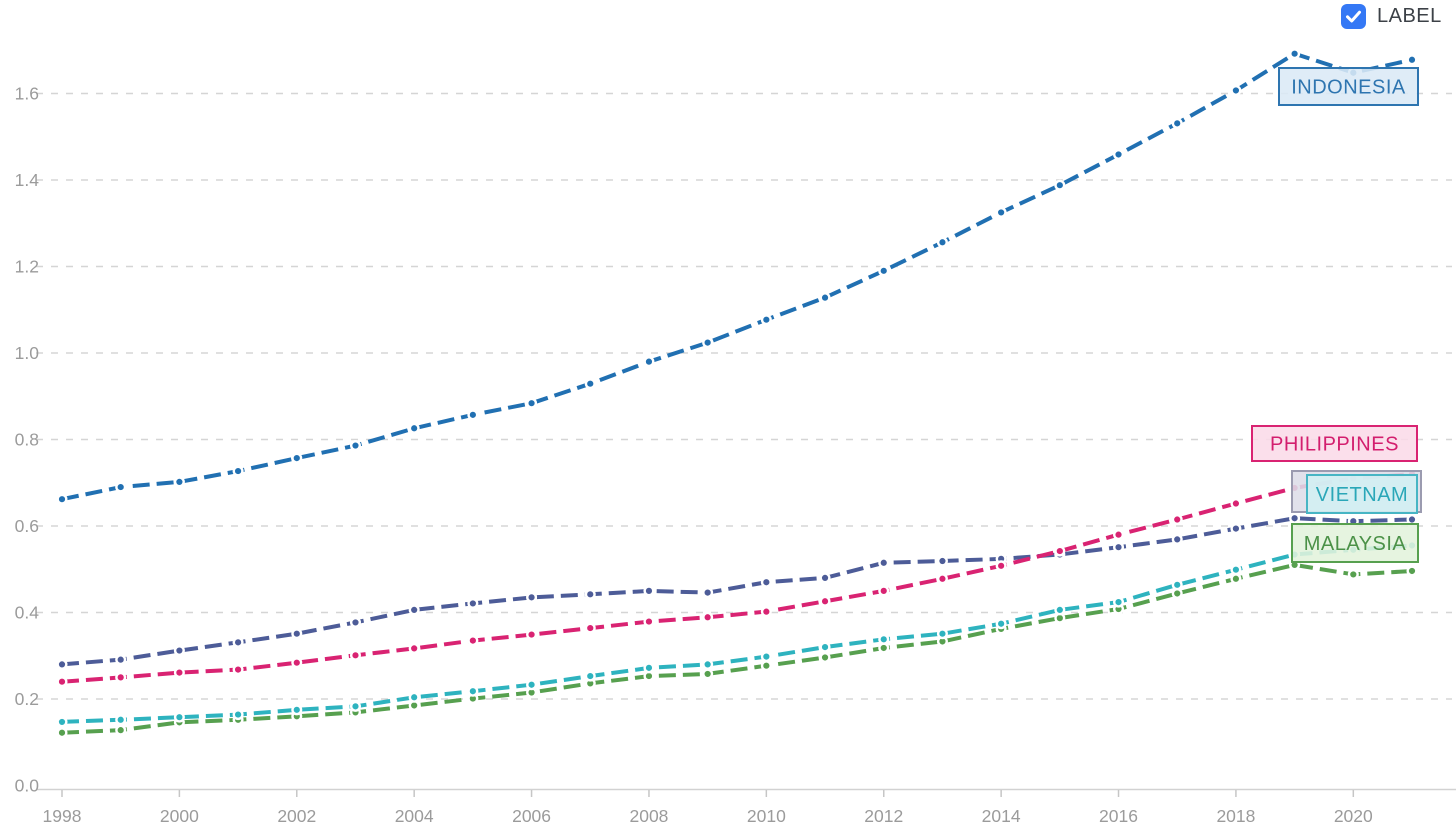 Image resolution: width=1456 pixels, height=838 pixels. What do you see at coordinates (1236, 529) in the screenshot?
I see `series-point-unknown-slate-2018` at bounding box center [1236, 529].